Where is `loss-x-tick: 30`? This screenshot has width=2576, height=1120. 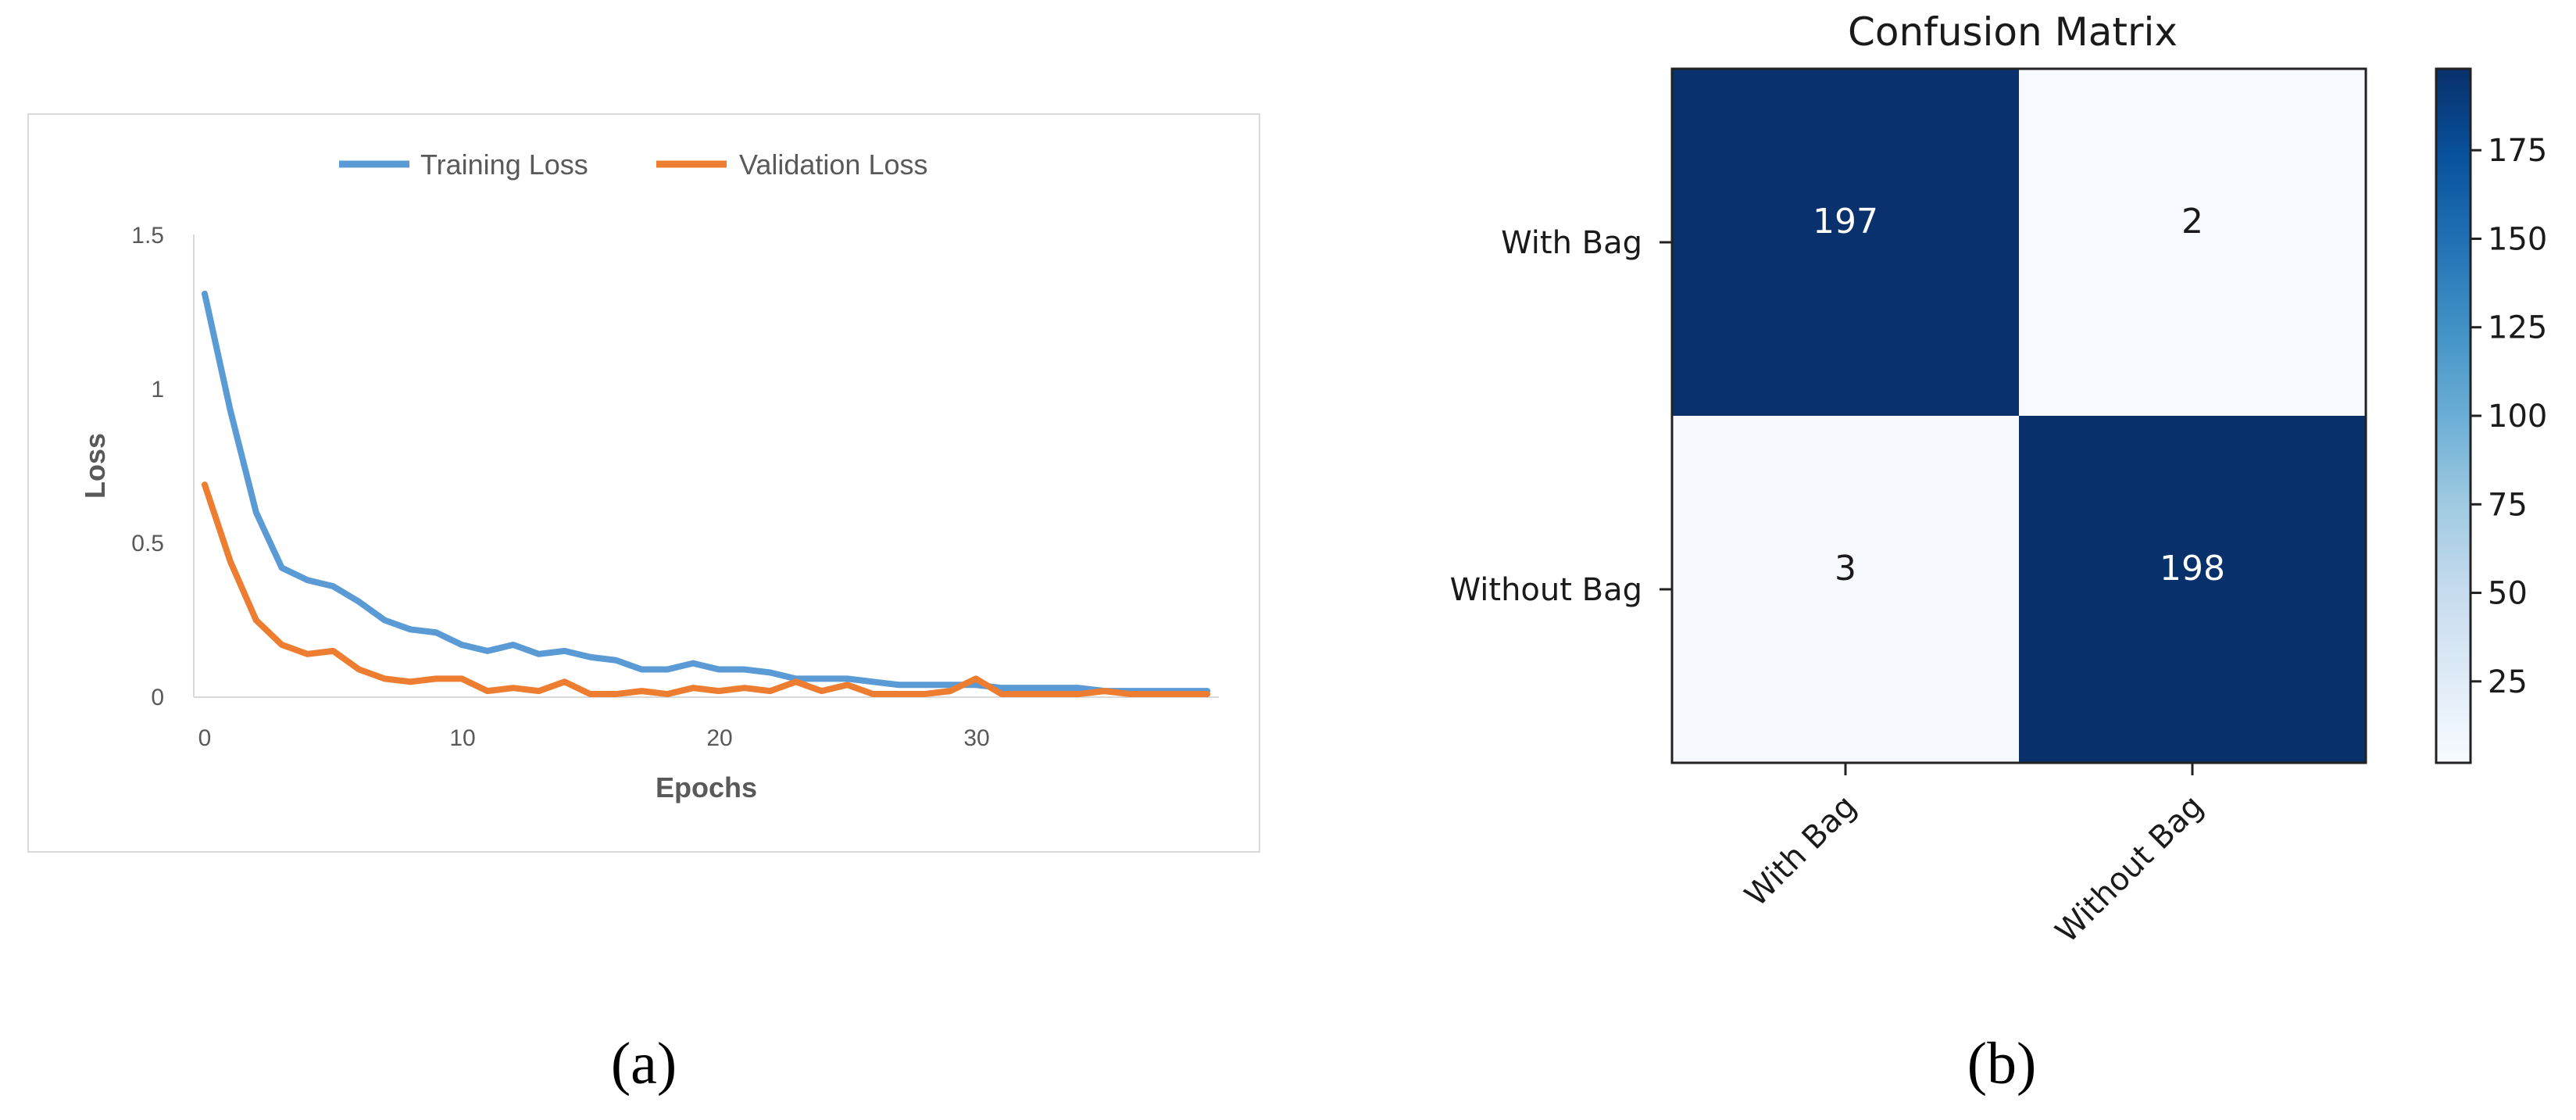
loss-x-tick: 30 is located at coordinates (976, 738).